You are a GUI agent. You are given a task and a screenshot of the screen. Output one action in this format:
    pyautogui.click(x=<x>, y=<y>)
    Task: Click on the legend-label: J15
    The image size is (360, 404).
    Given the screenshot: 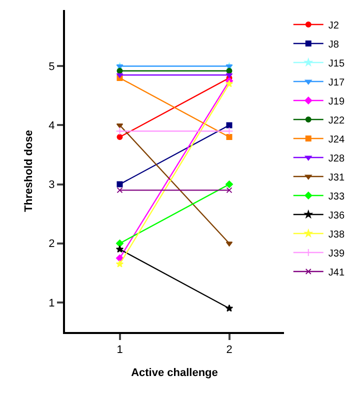 What is the action you would take?
    pyautogui.click(x=336, y=64)
    